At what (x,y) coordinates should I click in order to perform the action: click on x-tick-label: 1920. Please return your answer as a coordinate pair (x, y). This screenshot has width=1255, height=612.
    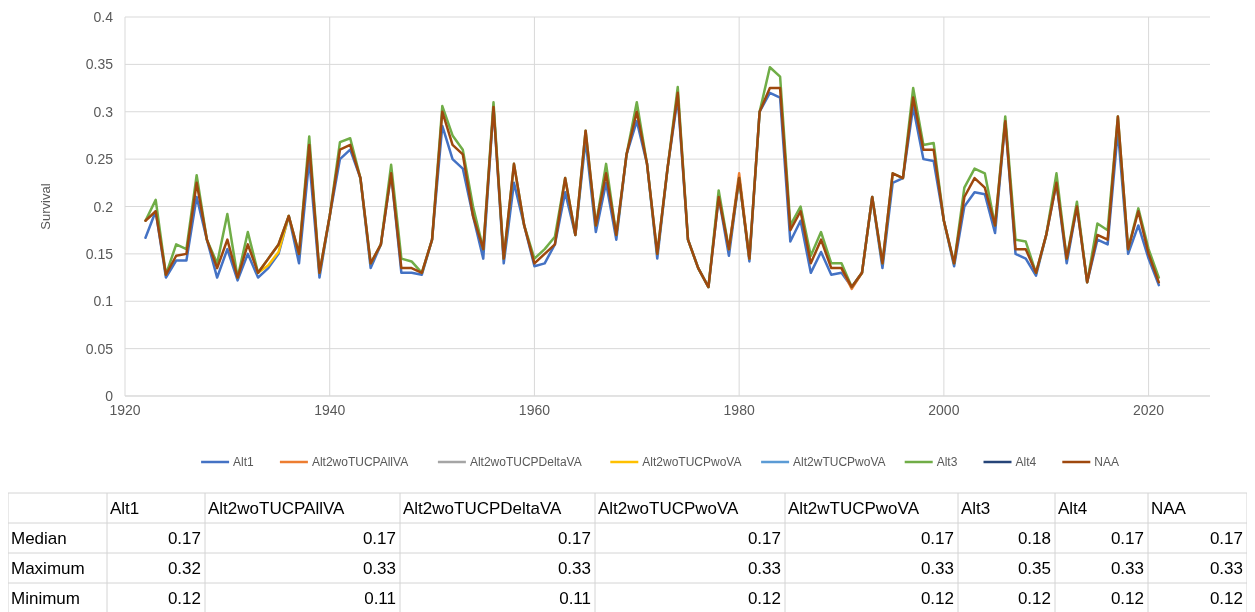
    Looking at the image, I should click on (125, 410).